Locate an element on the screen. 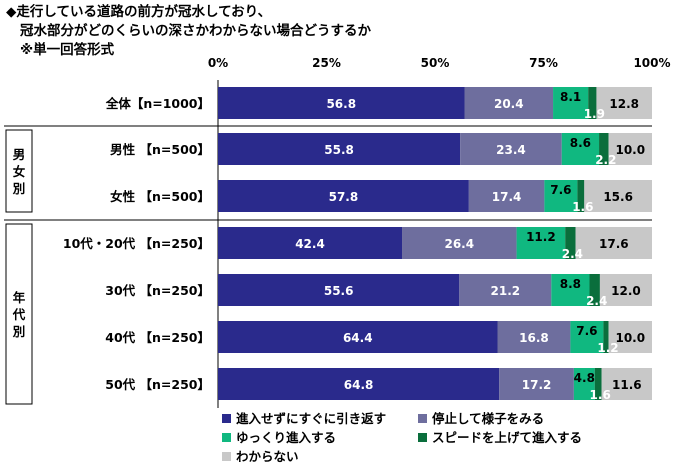 The height and width of the screenshot is (469, 680). data-label: 15.6 is located at coordinates (618, 197).